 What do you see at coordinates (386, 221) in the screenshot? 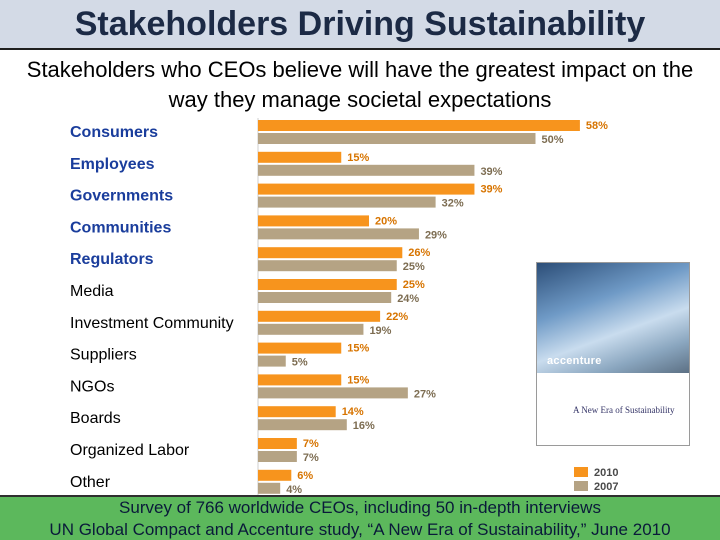
I see `value-label-2010: 20%` at bounding box center [386, 221].